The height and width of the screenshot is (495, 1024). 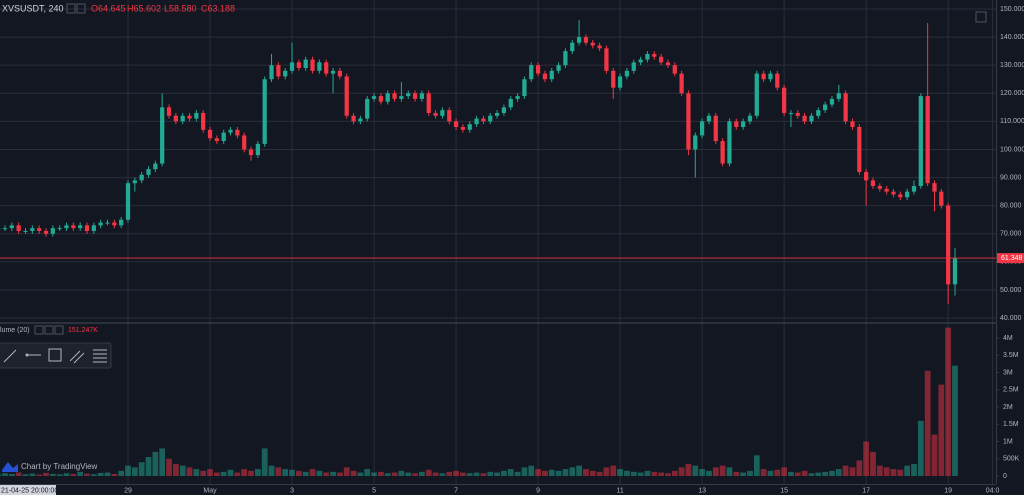 I want to click on volume-value: 151.247K, so click(x=83, y=330).